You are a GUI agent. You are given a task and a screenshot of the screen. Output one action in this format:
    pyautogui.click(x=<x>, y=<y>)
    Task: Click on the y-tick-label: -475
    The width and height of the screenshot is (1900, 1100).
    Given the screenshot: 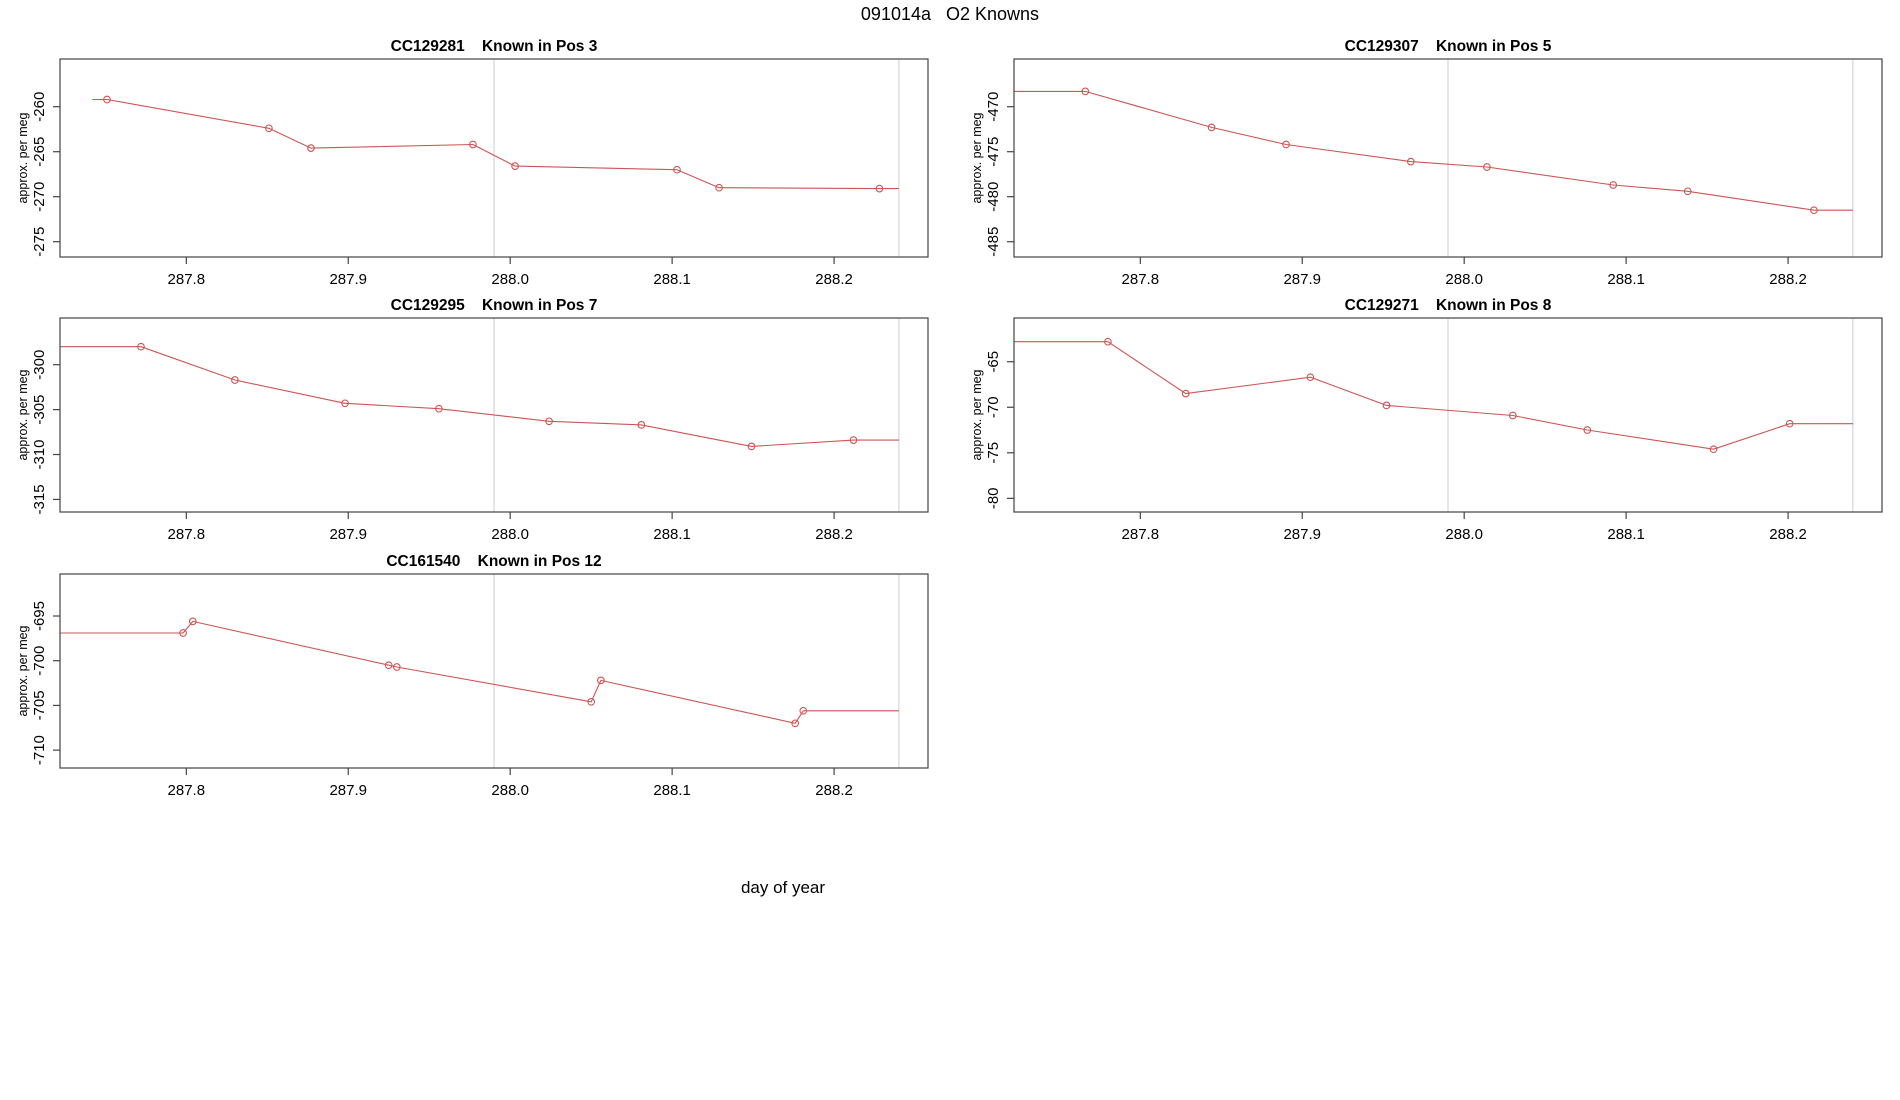 What is the action you would take?
    pyautogui.click(x=993, y=152)
    